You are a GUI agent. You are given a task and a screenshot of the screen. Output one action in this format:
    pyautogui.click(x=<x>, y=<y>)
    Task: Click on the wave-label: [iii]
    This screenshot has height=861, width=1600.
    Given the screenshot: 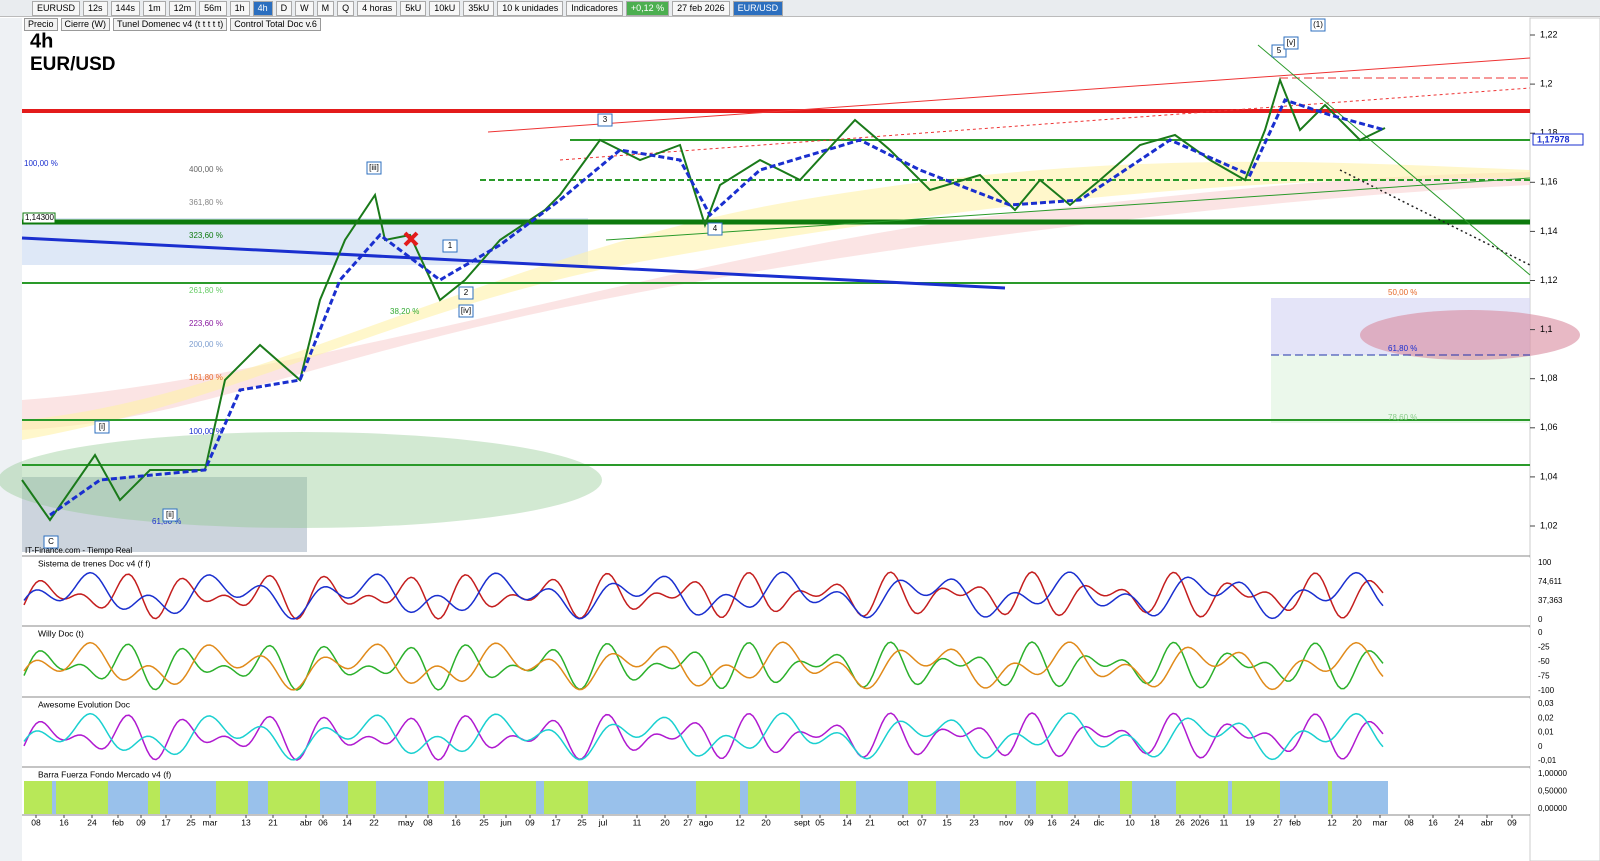 What is the action you would take?
    pyautogui.click(x=374, y=167)
    